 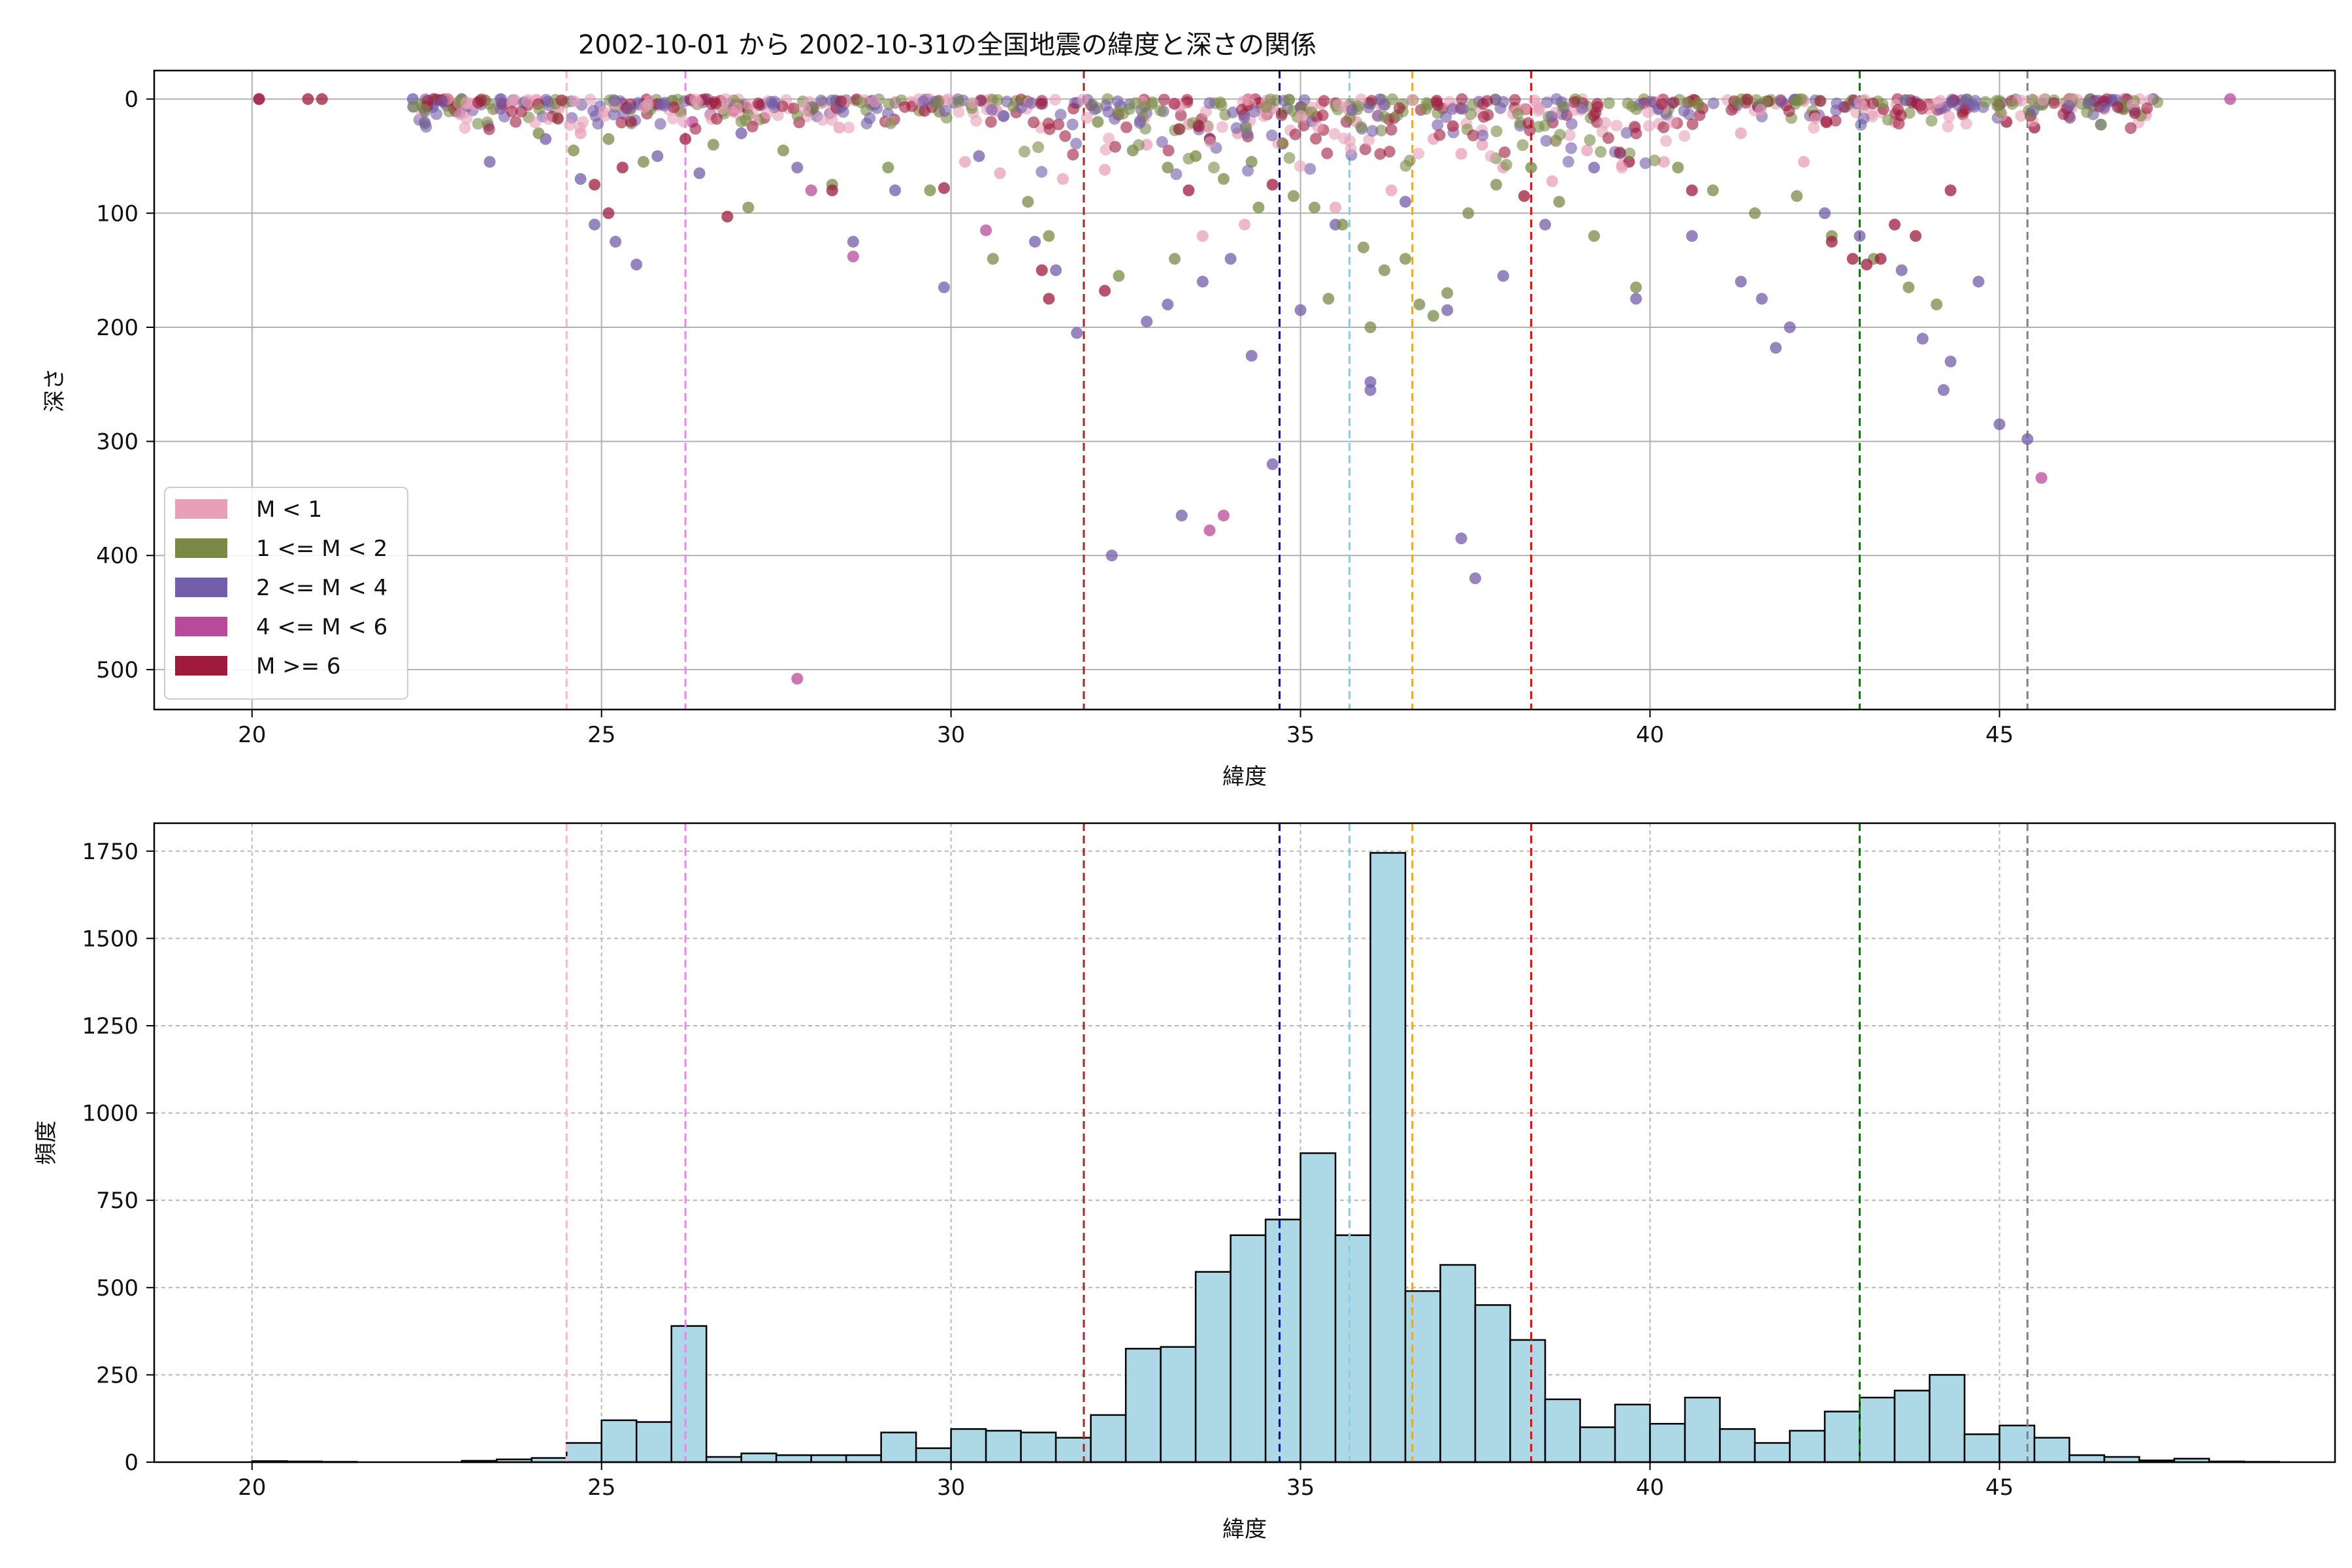 What do you see at coordinates (117, 328) in the screenshot?
I see `scatter-y-tick-label: 200` at bounding box center [117, 328].